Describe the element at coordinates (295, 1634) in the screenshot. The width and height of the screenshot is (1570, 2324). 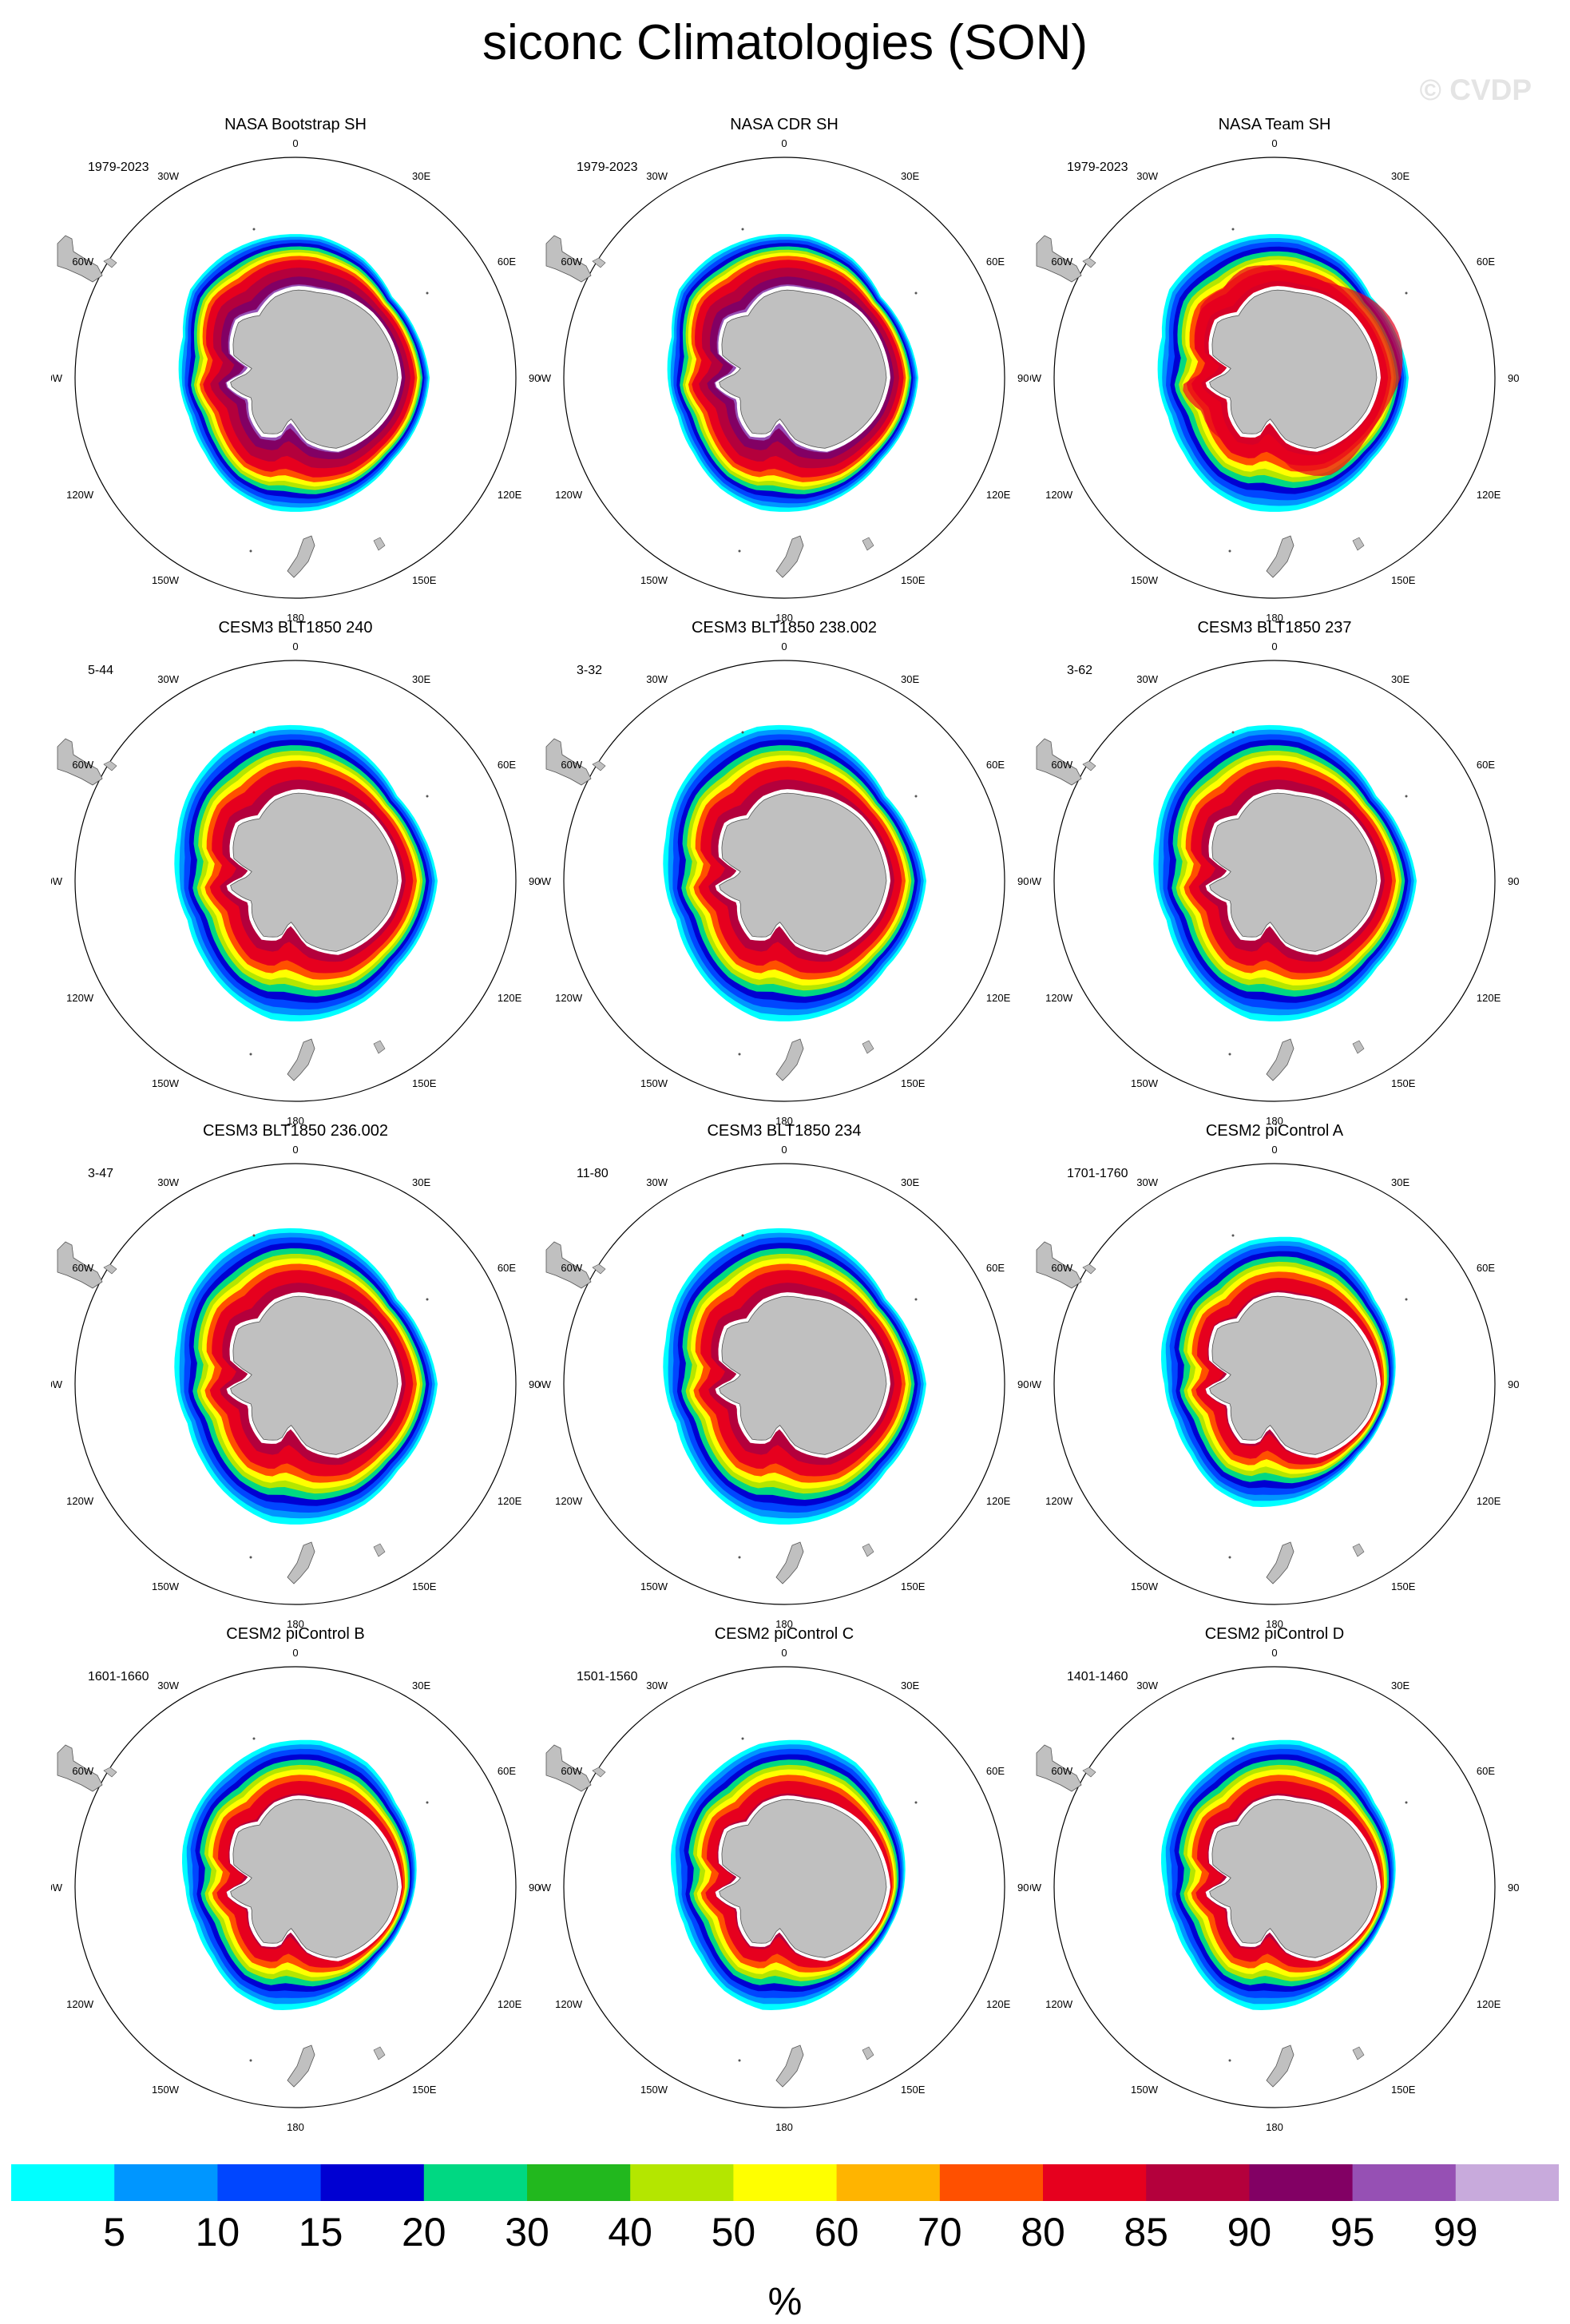
I see `panel-title: CESM2 piControl B` at that location.